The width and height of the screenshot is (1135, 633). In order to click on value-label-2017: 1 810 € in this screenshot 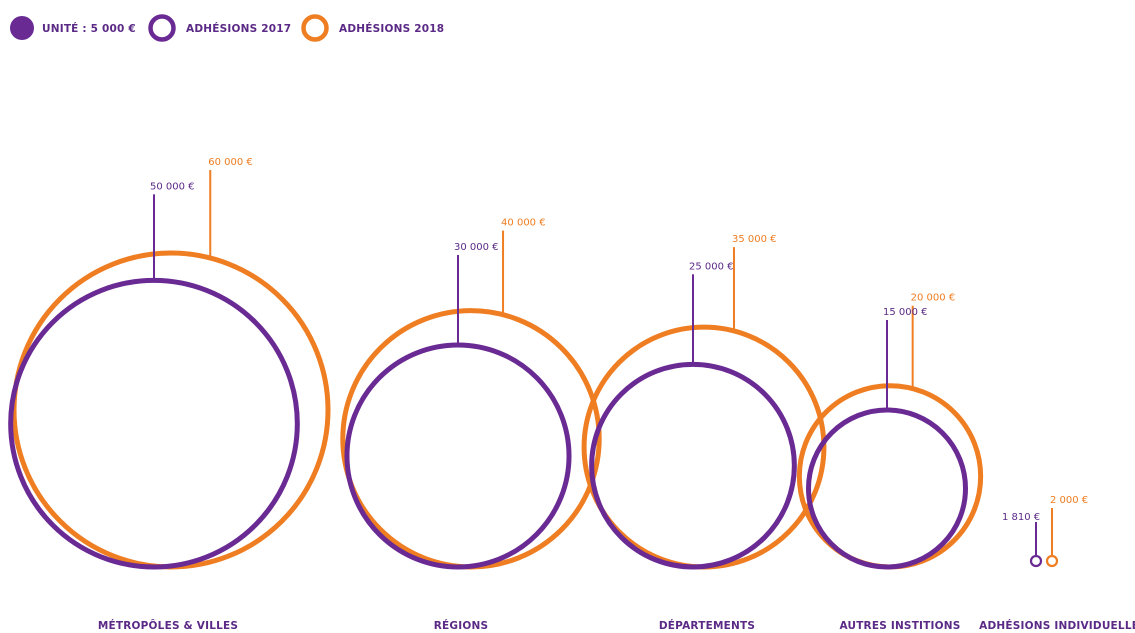, I will do `click(1021, 517)`.